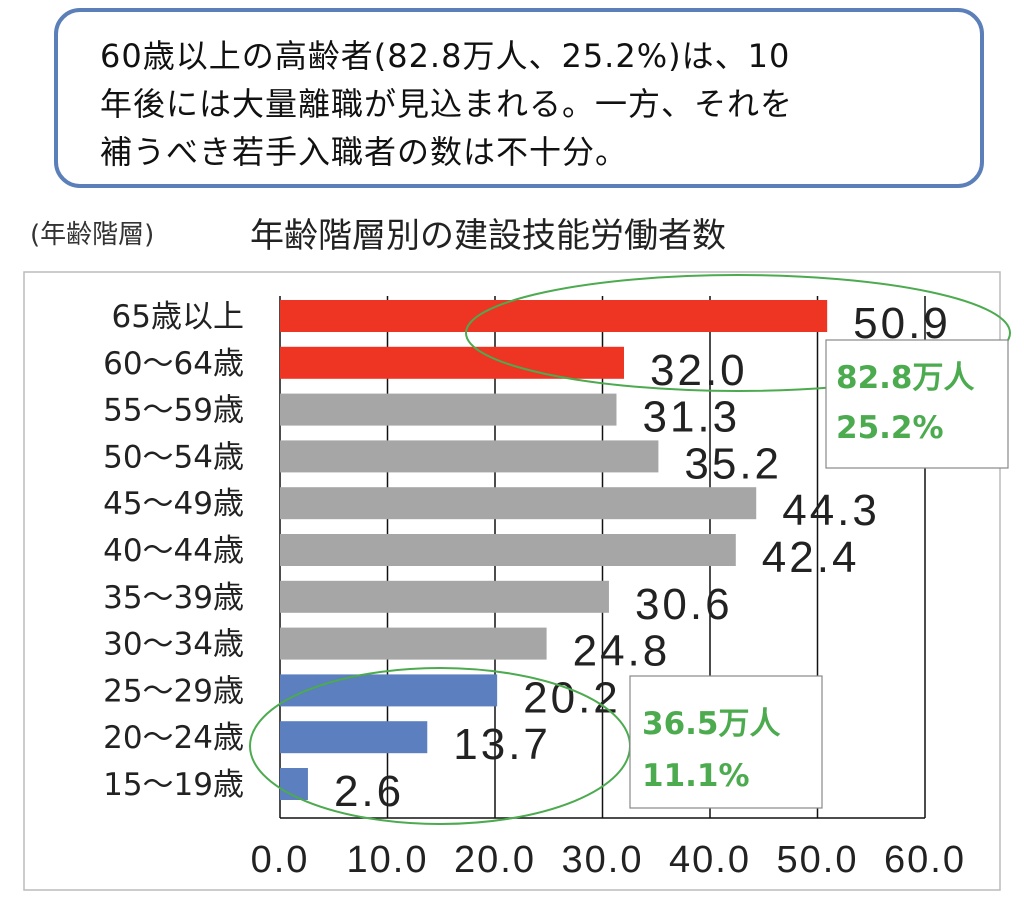  What do you see at coordinates (917, 404) in the screenshot?
I see `annotation-box-senior` at bounding box center [917, 404].